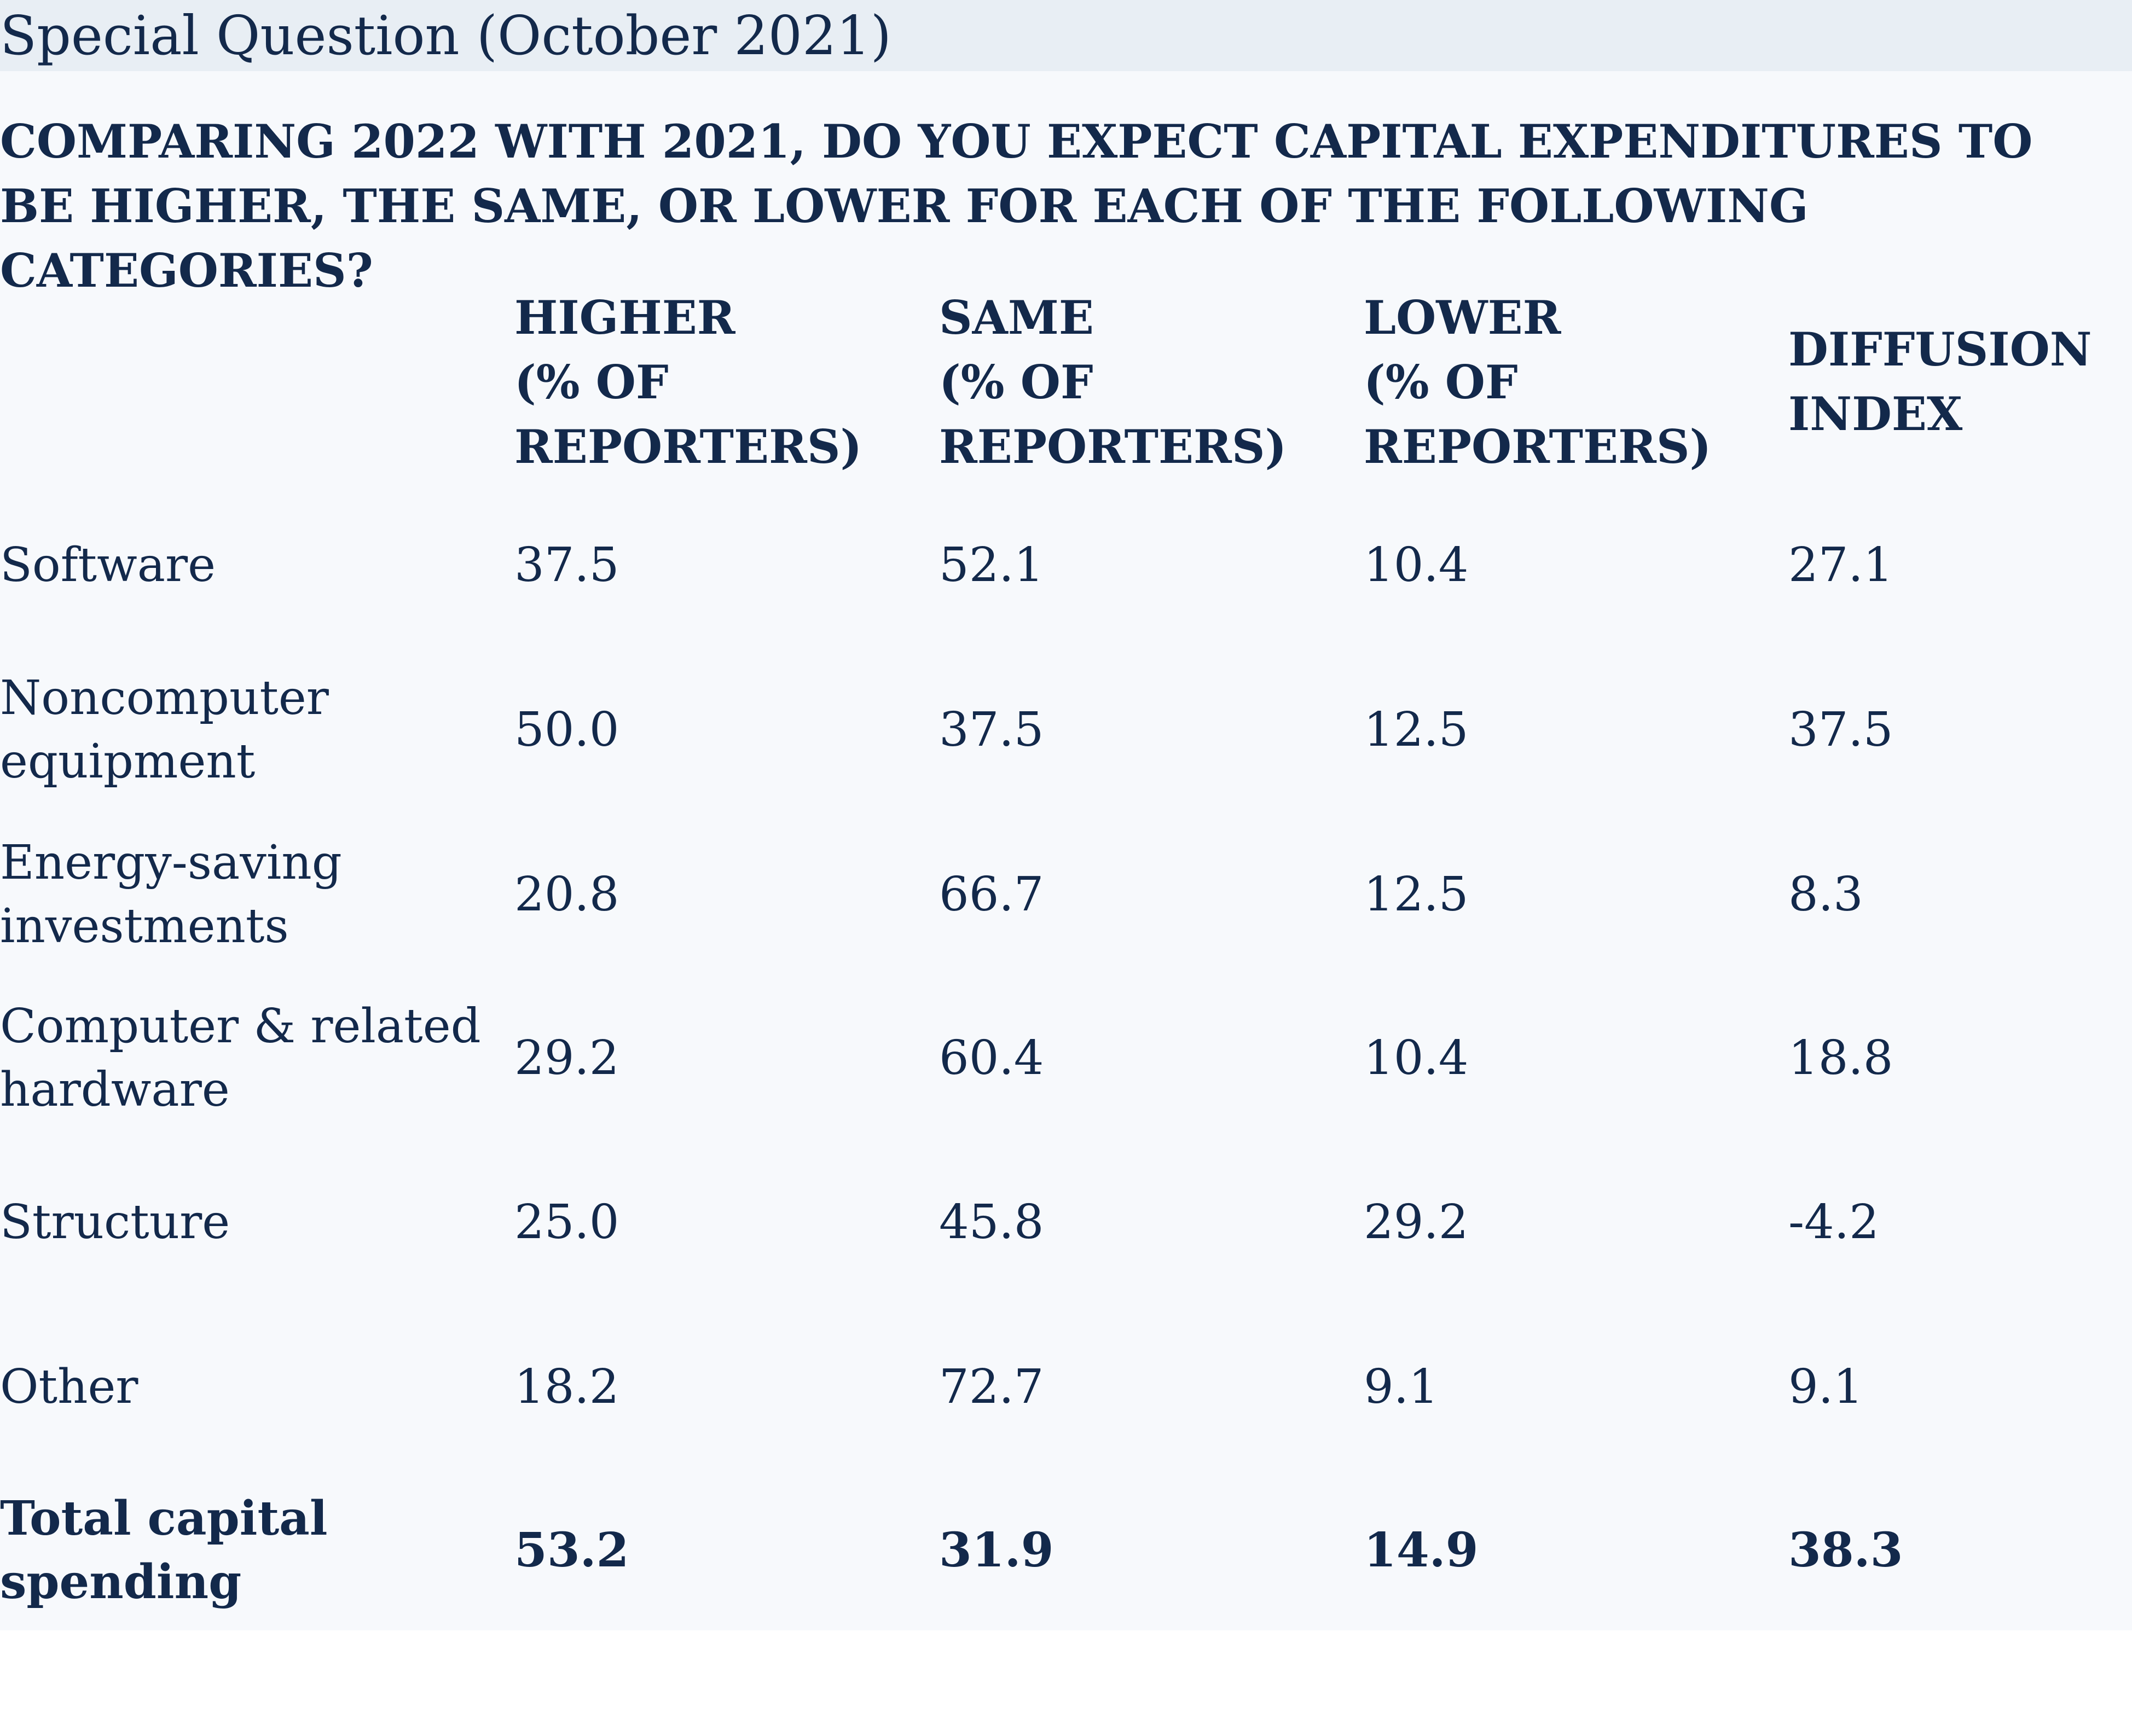 This screenshot has height=1736, width=2132. I want to click on column-header-higher: HIGHER (% OF REPORTERS), so click(688, 382).